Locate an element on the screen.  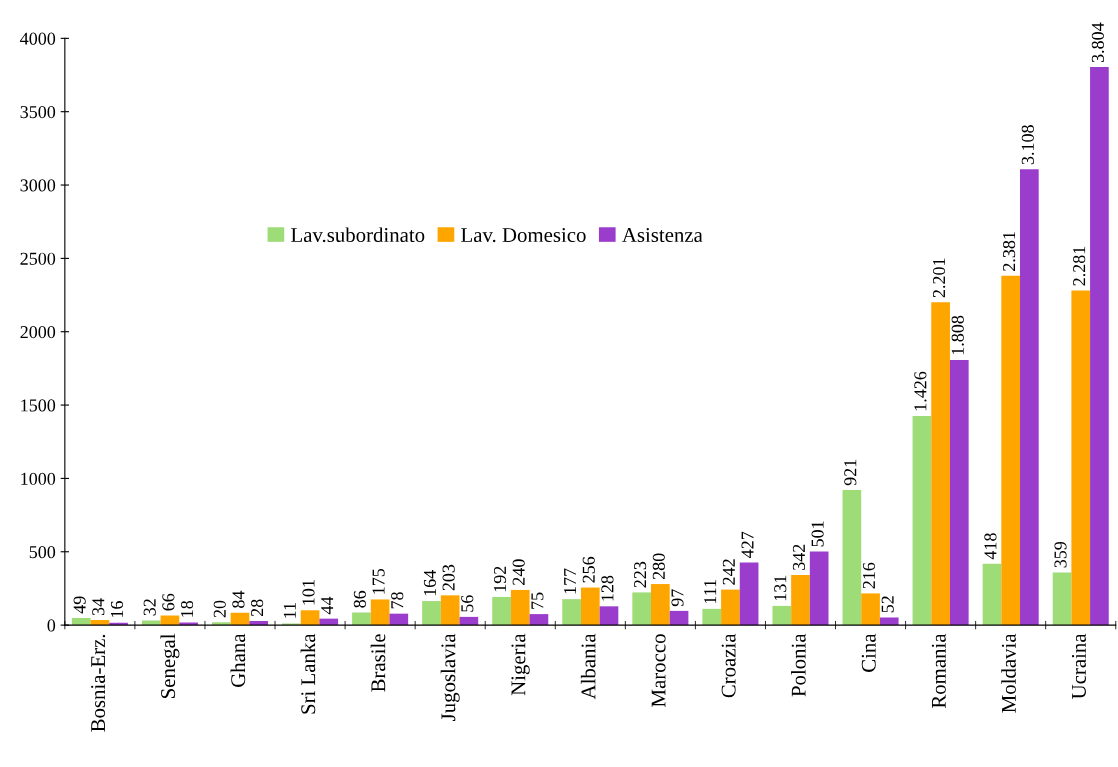
data-label: 49 is located at coordinates (79, 605).